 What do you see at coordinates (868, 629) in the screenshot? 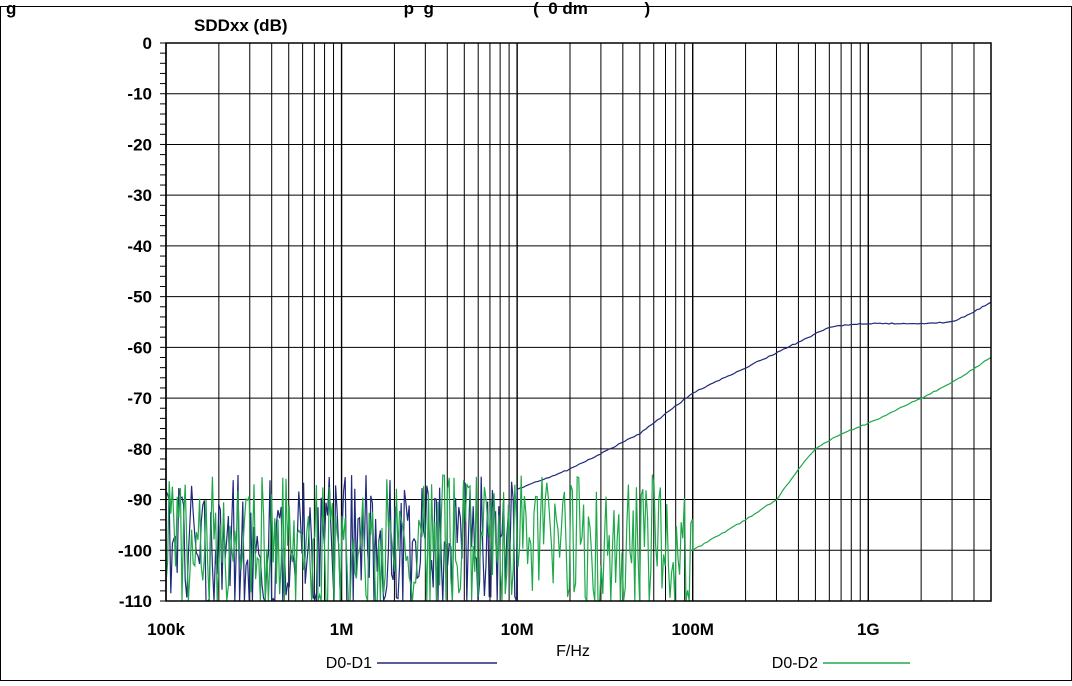
I see `x-tick-label: 1G` at bounding box center [868, 629].